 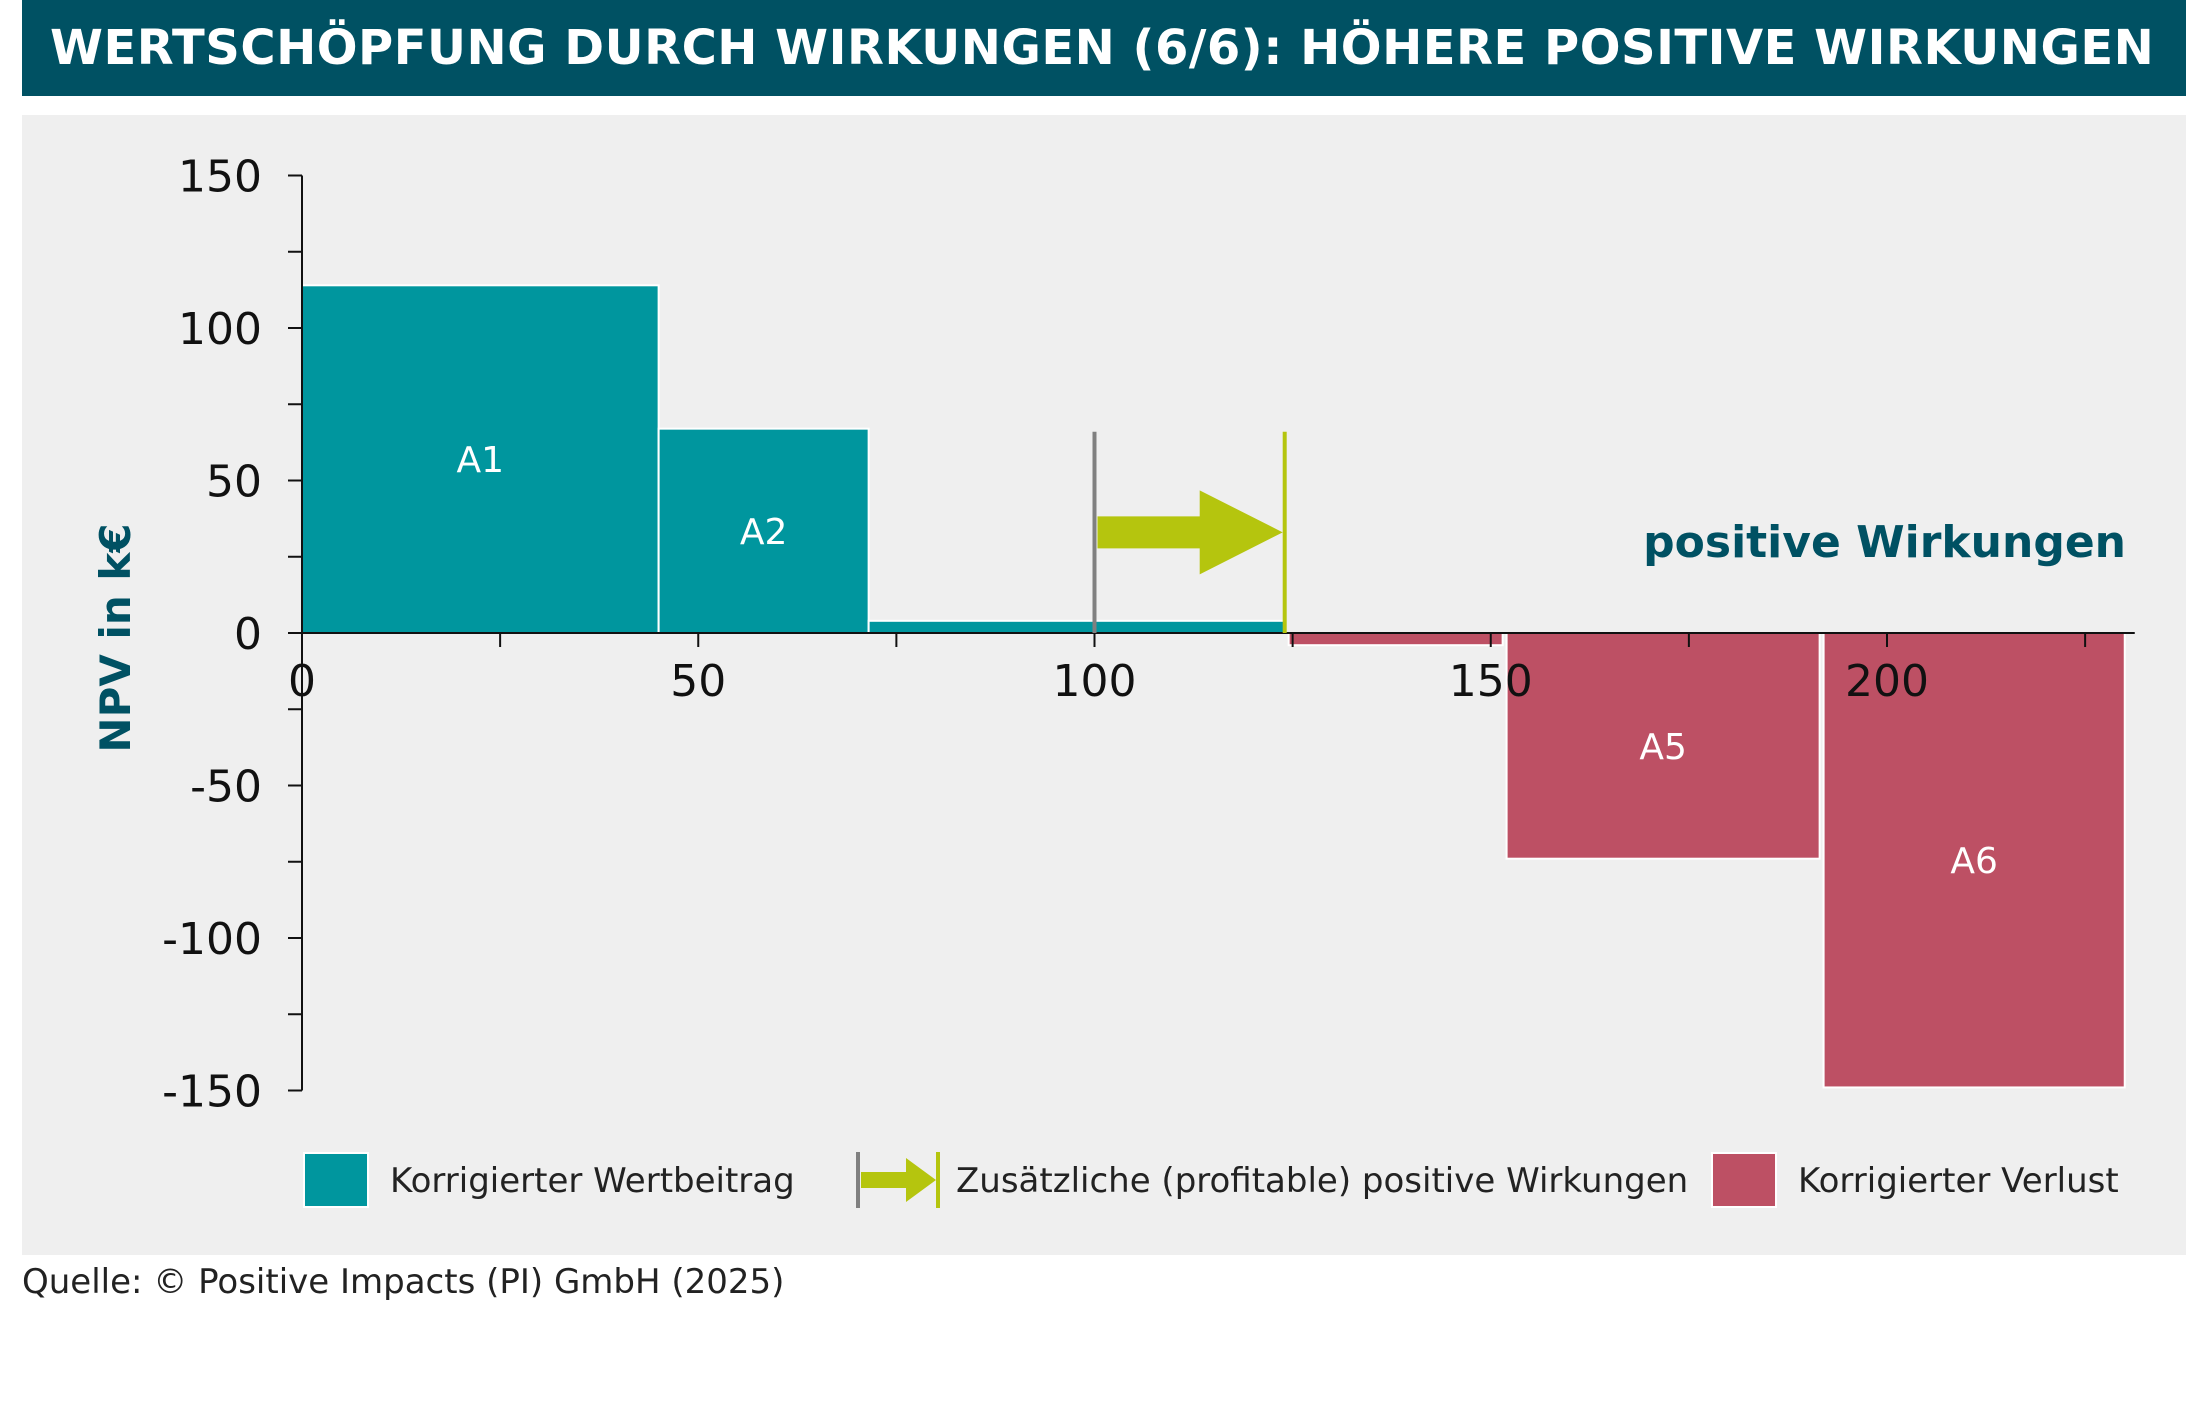 I want to click on x-tick-label: 150, so click(x=1491, y=681).